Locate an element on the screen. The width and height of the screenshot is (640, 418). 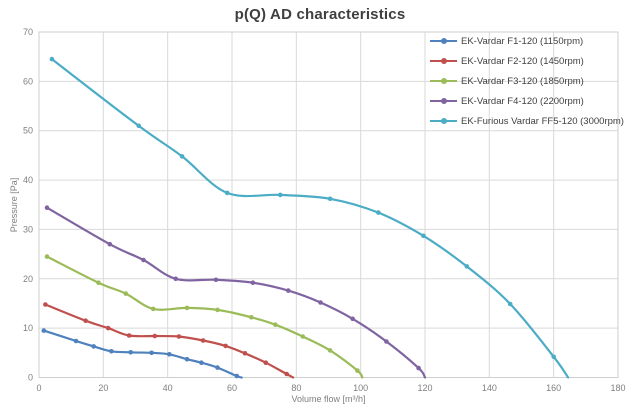
x-tick-label: 160 is located at coordinates (553, 388).